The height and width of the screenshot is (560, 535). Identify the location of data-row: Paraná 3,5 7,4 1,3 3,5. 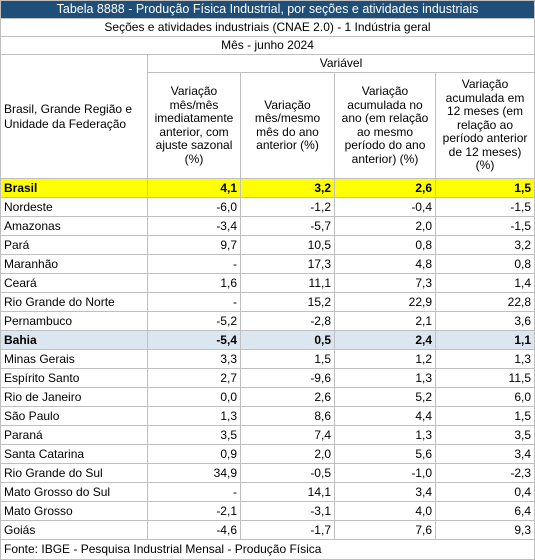
(267, 435).